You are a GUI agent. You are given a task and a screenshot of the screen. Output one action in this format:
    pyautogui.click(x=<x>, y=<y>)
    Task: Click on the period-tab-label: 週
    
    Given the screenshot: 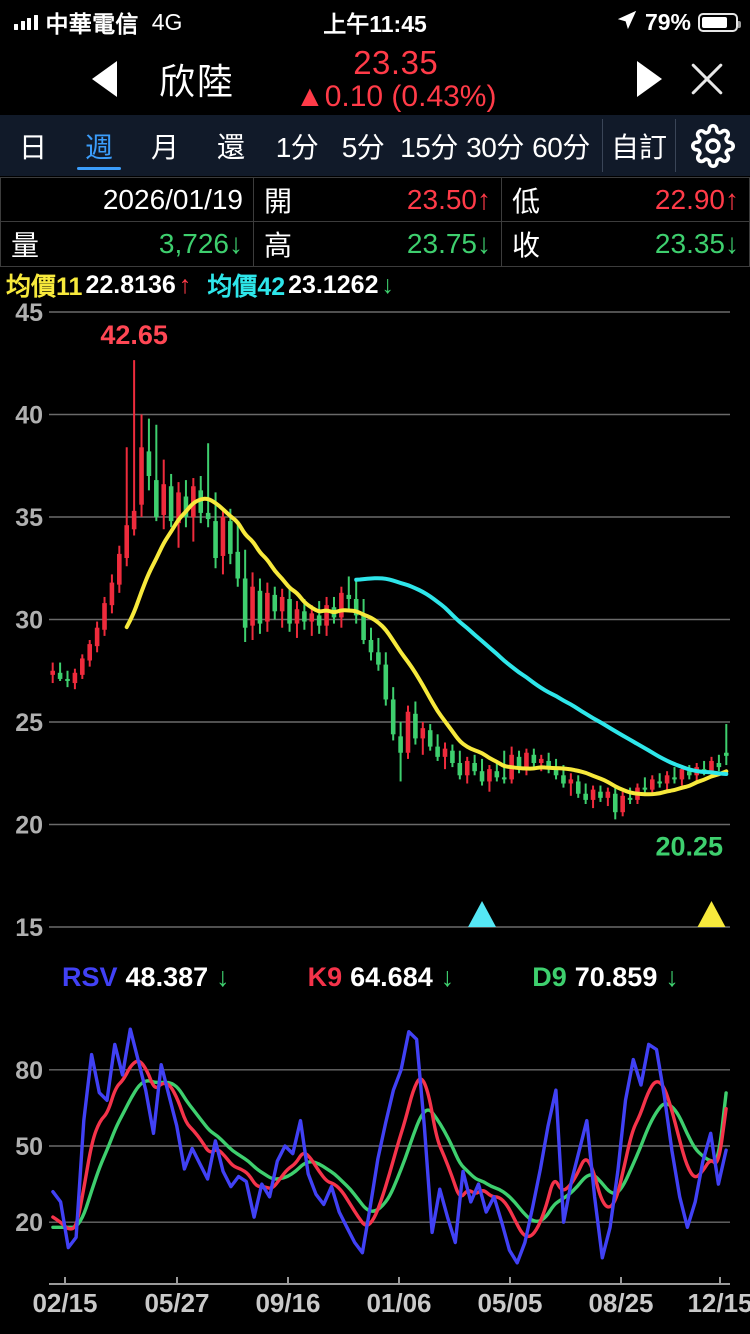 What is the action you would take?
    pyautogui.click(x=98, y=147)
    